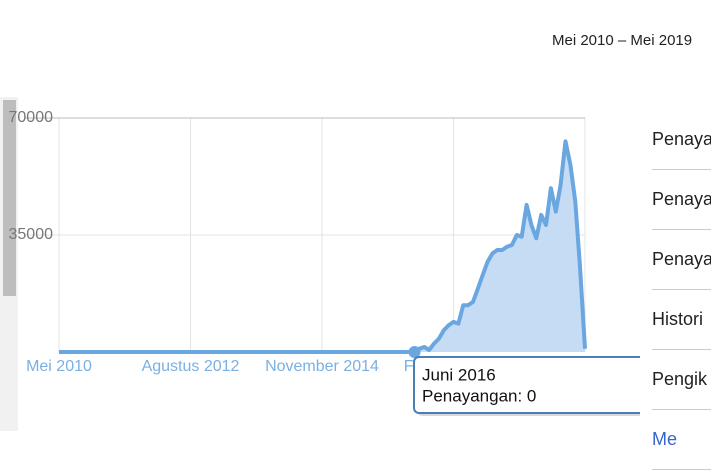 The image size is (711, 470). What do you see at coordinates (479, 395) in the screenshot?
I see `tooltip-text: Penayangan: 0` at bounding box center [479, 395].